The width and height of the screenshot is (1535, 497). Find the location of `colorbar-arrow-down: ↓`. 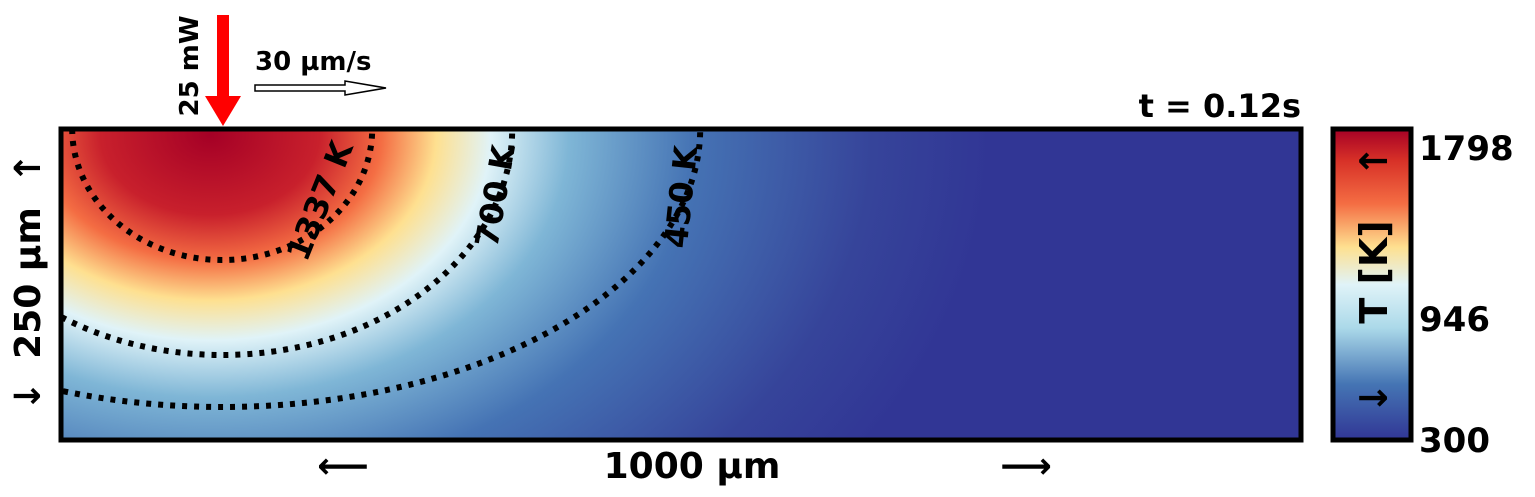

colorbar-arrow-down: ↓ is located at coordinates (1374, 398).